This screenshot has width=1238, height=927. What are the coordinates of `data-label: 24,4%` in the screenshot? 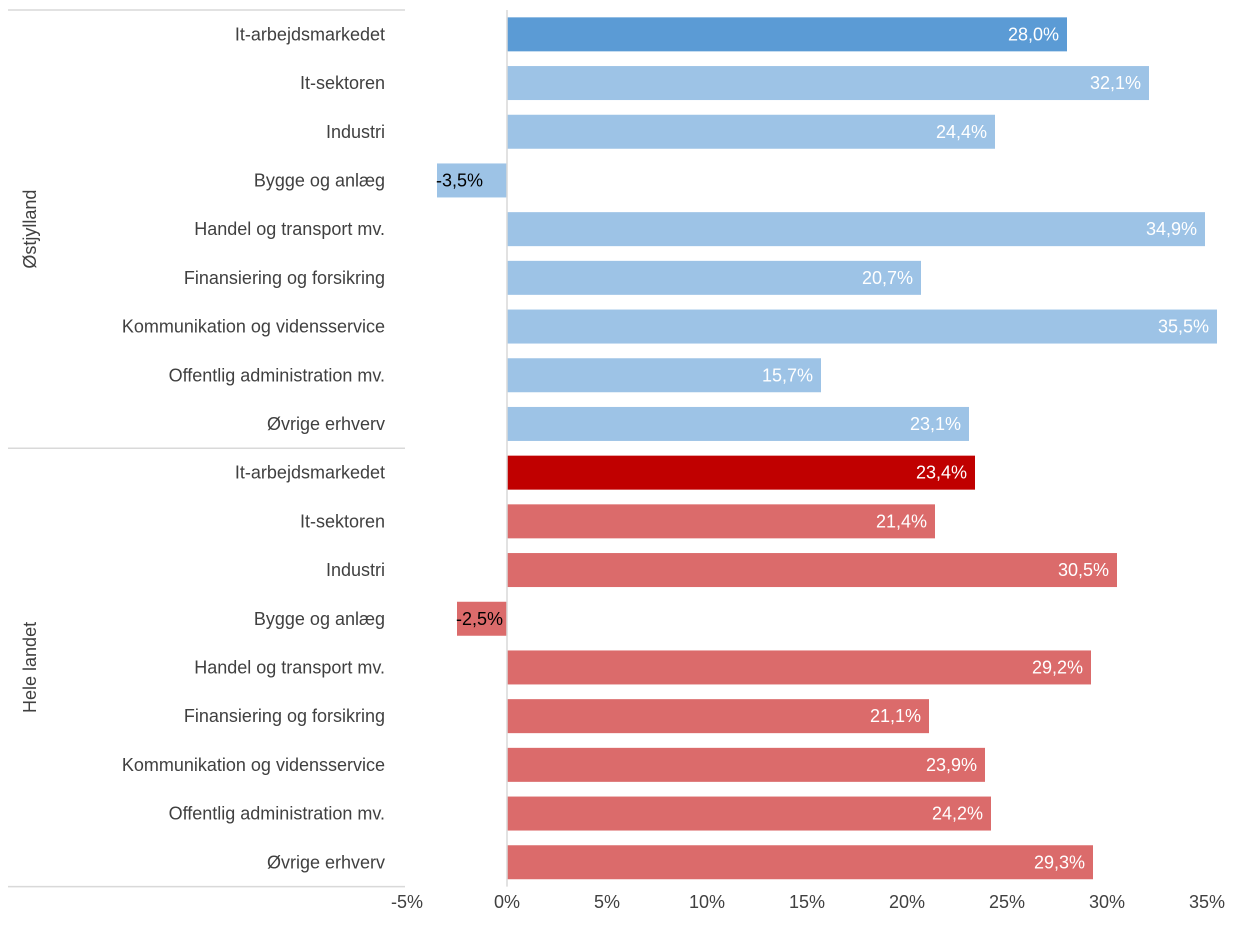 It's located at (961, 132).